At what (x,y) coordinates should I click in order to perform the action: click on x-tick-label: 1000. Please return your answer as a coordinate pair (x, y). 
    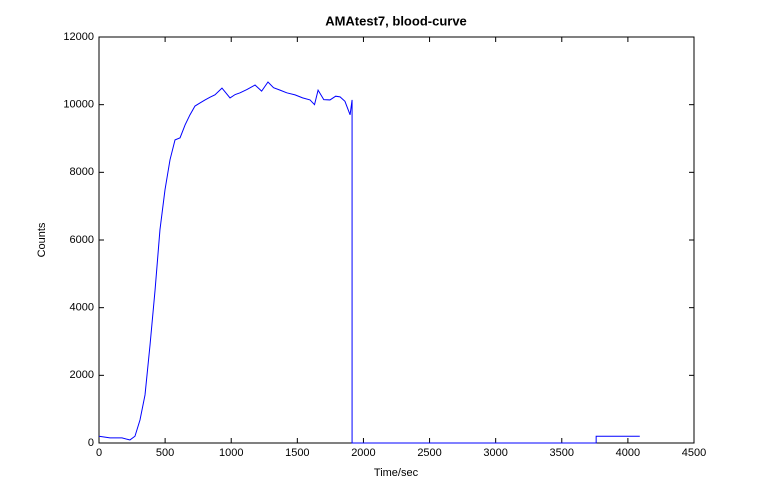
    Looking at the image, I should click on (231, 453).